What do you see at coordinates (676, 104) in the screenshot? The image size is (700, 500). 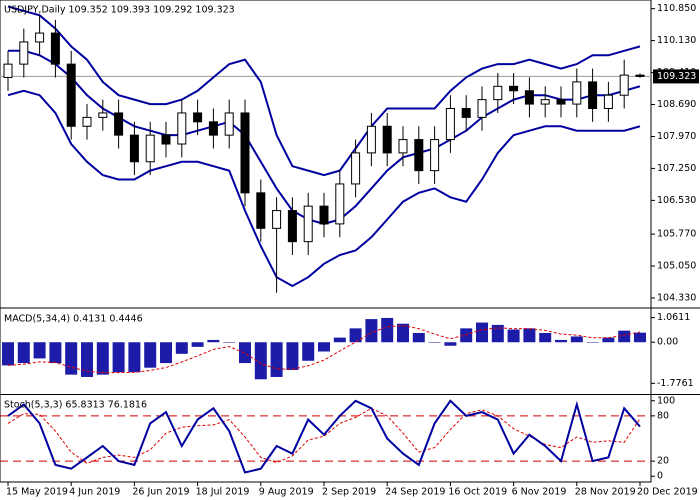 I see `y-tick-label: 108.690` at bounding box center [676, 104].